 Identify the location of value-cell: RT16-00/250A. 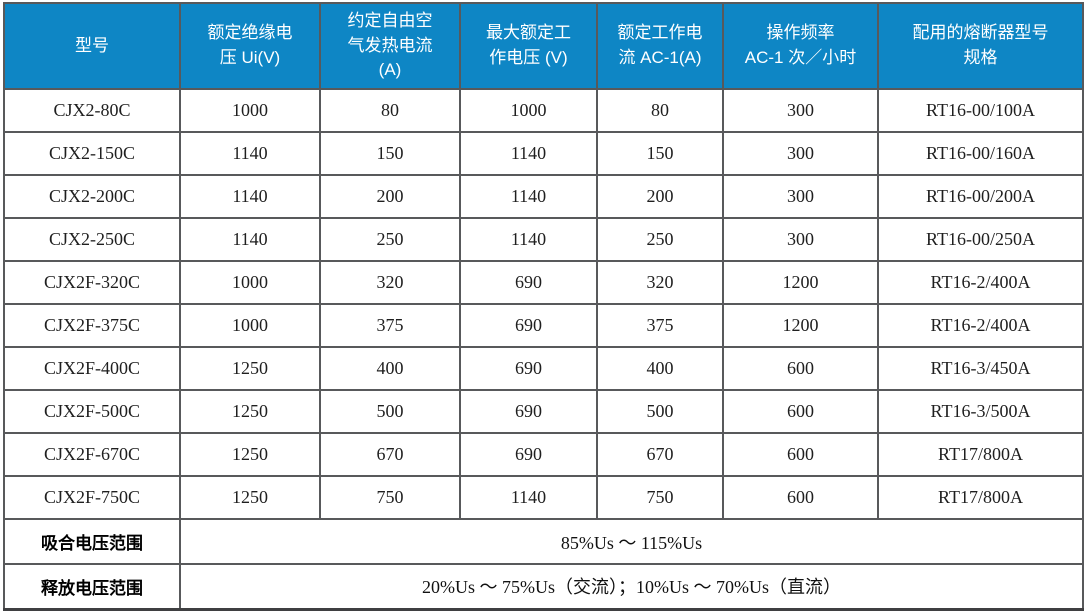
(980, 239).